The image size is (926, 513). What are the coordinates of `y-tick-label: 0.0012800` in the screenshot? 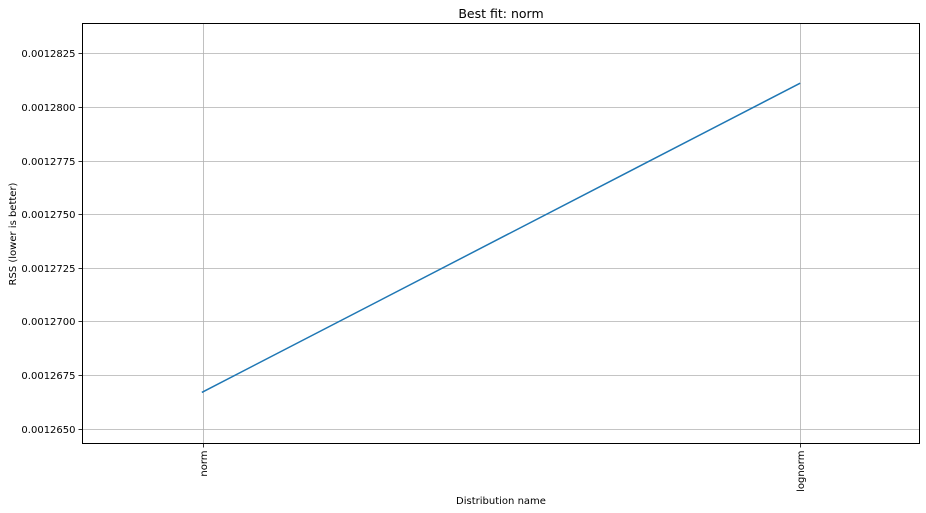 It's located at (48, 108).